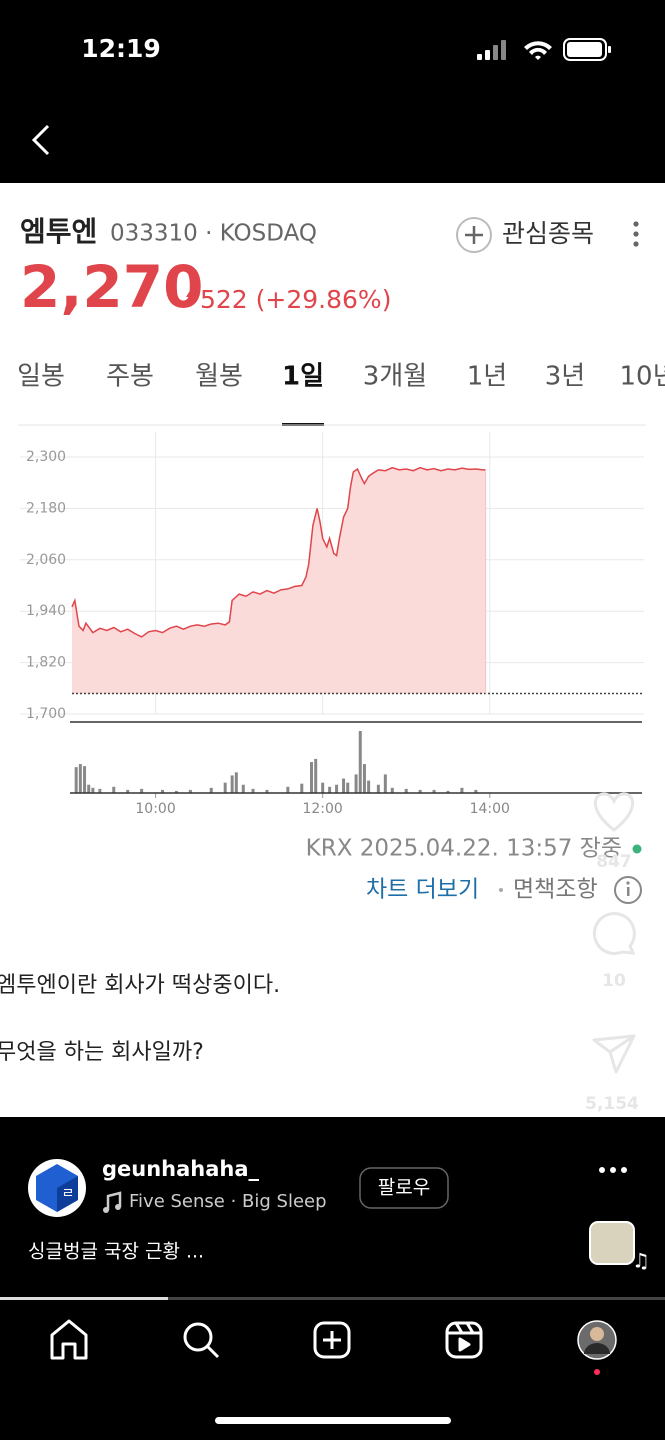 The height and width of the screenshot is (1440, 665). What do you see at coordinates (464, 1340) in the screenshot?
I see `nav-reels` at bounding box center [464, 1340].